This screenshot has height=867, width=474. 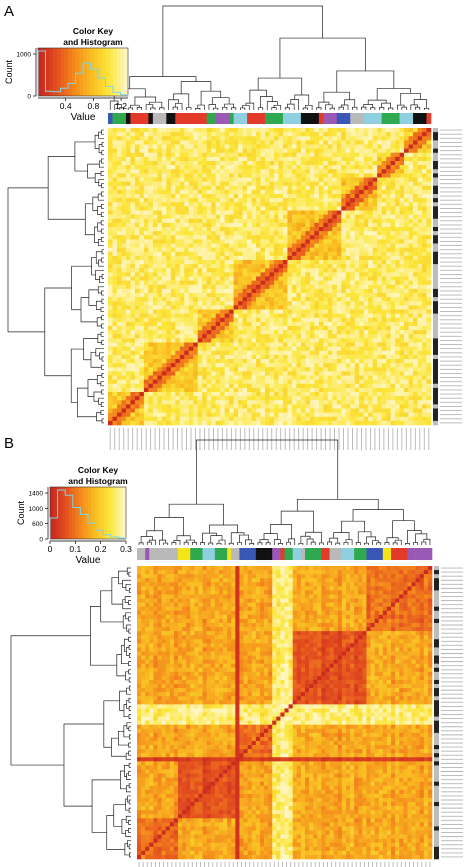 I want to click on color-key-xtick: 0, so click(x=50, y=549).